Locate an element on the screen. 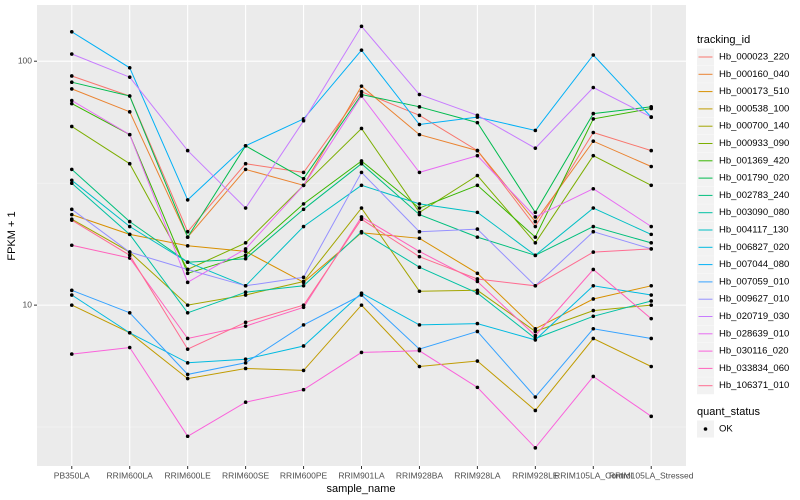  legend-label: Hb_009627_010 is located at coordinates (754, 299).